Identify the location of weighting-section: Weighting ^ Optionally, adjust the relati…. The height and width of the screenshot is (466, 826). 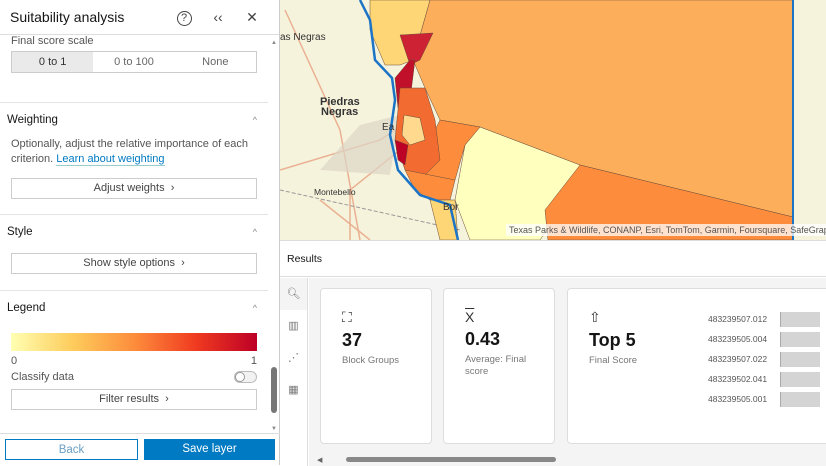
(134, 159).